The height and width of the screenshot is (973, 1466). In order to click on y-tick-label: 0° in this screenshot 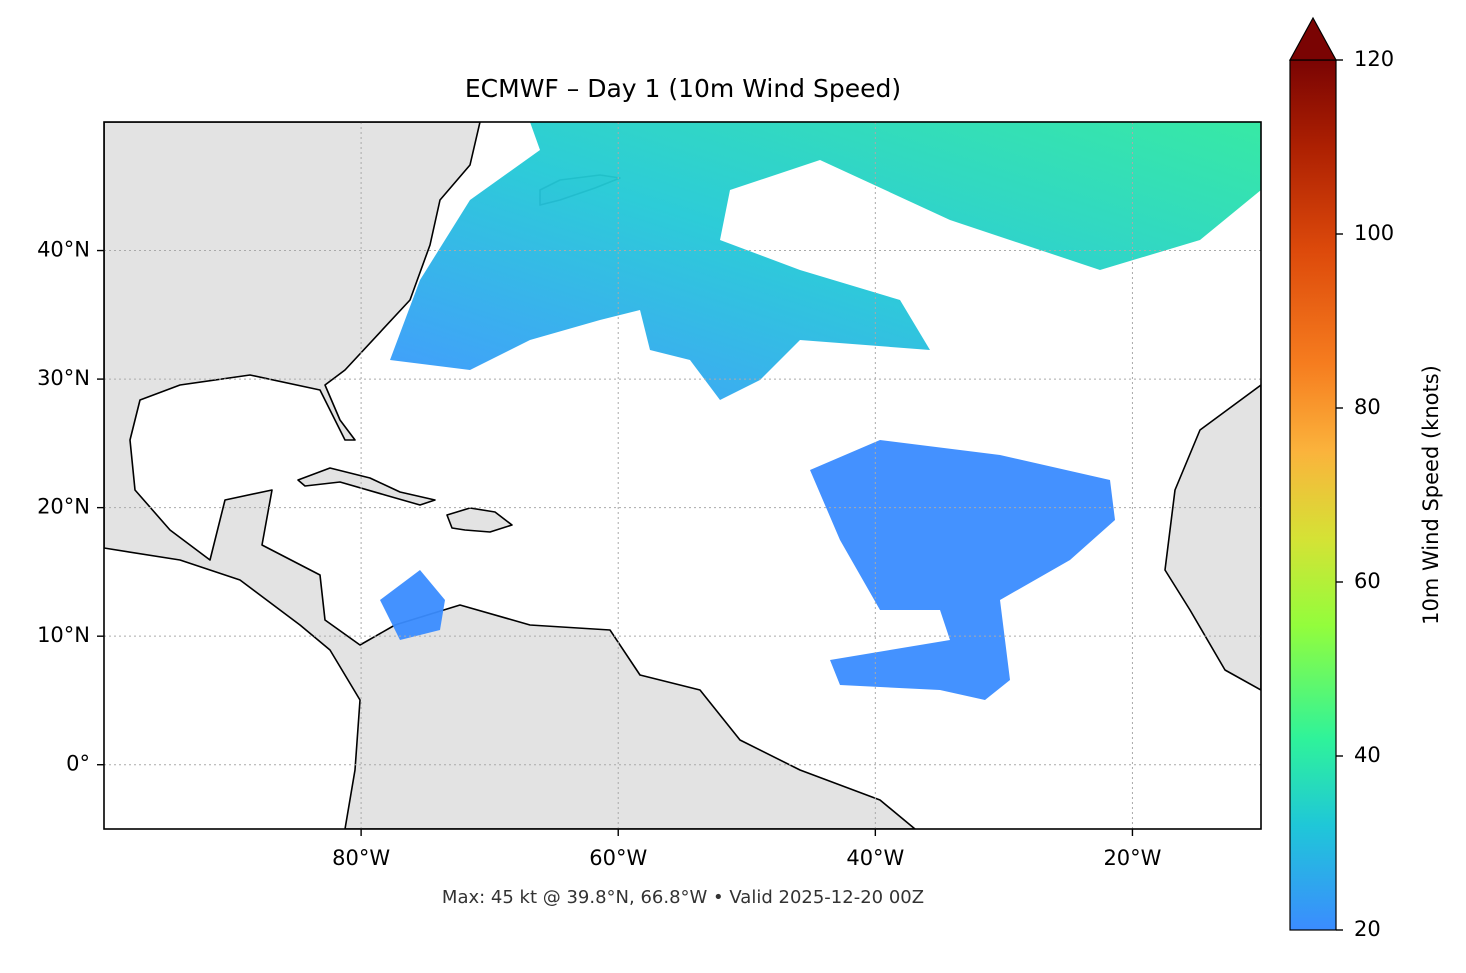, I will do `click(78, 764)`.